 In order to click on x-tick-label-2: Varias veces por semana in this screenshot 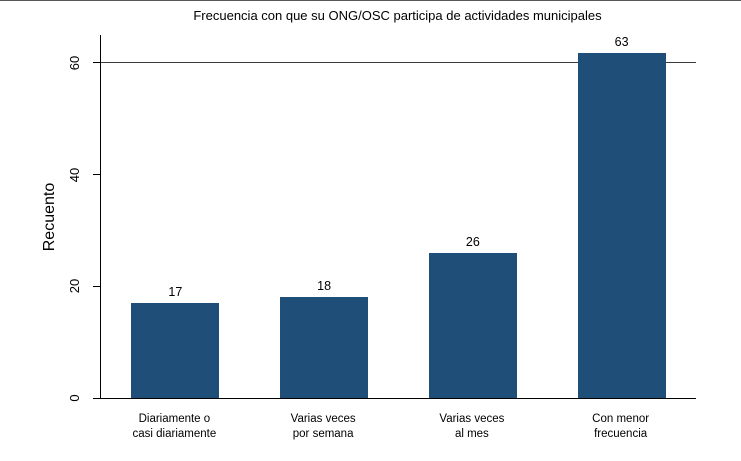, I will do `click(323, 426)`.